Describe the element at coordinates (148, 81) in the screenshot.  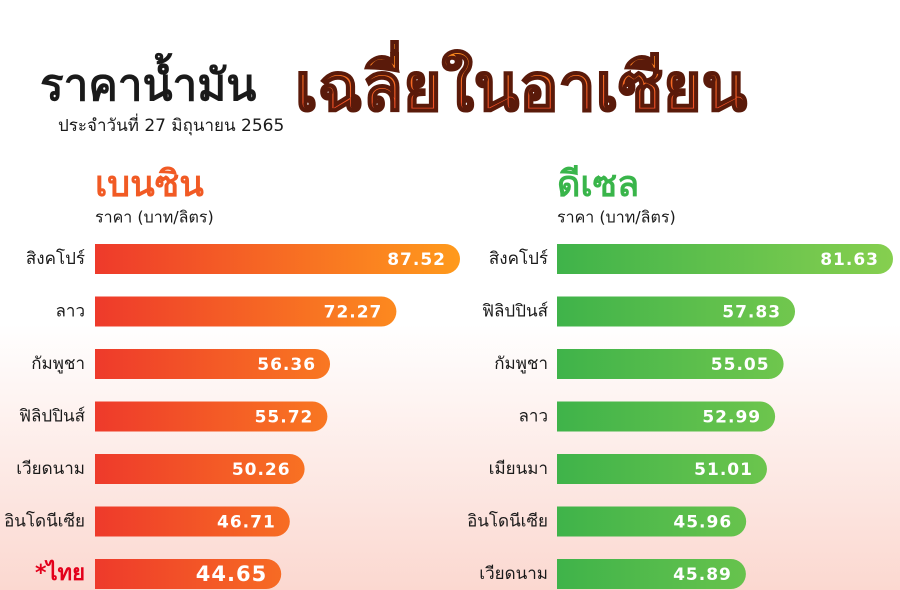
I see `title: ราคาน้ำมัน` at that location.